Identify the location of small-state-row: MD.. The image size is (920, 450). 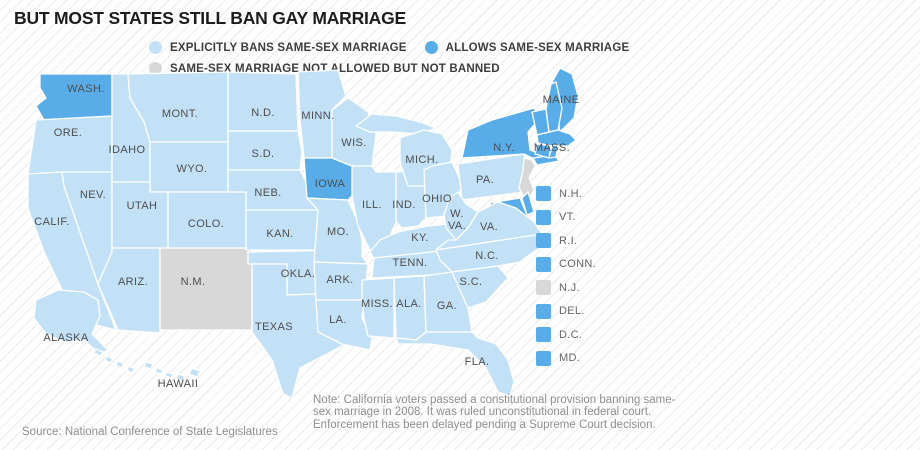
(566, 358).